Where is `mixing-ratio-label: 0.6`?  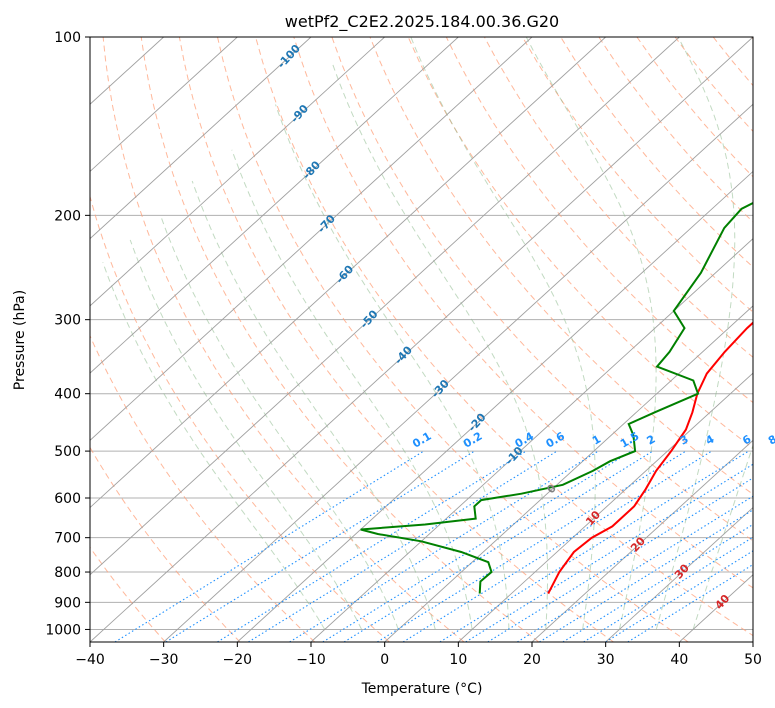 mixing-ratio-label: 0.6 is located at coordinates (556, 439).